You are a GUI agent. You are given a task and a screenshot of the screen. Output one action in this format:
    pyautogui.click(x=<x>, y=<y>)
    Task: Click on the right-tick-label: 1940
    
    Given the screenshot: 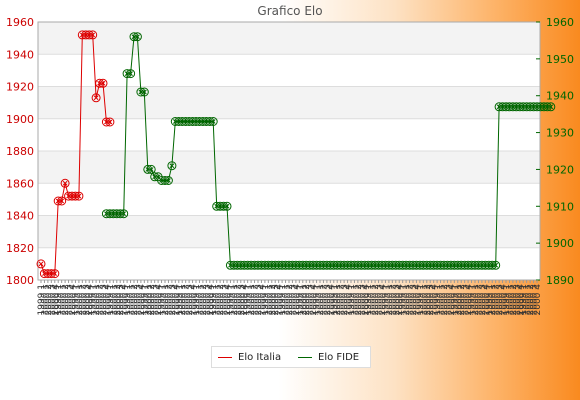 What is the action you would take?
    pyautogui.click(x=560, y=96)
    